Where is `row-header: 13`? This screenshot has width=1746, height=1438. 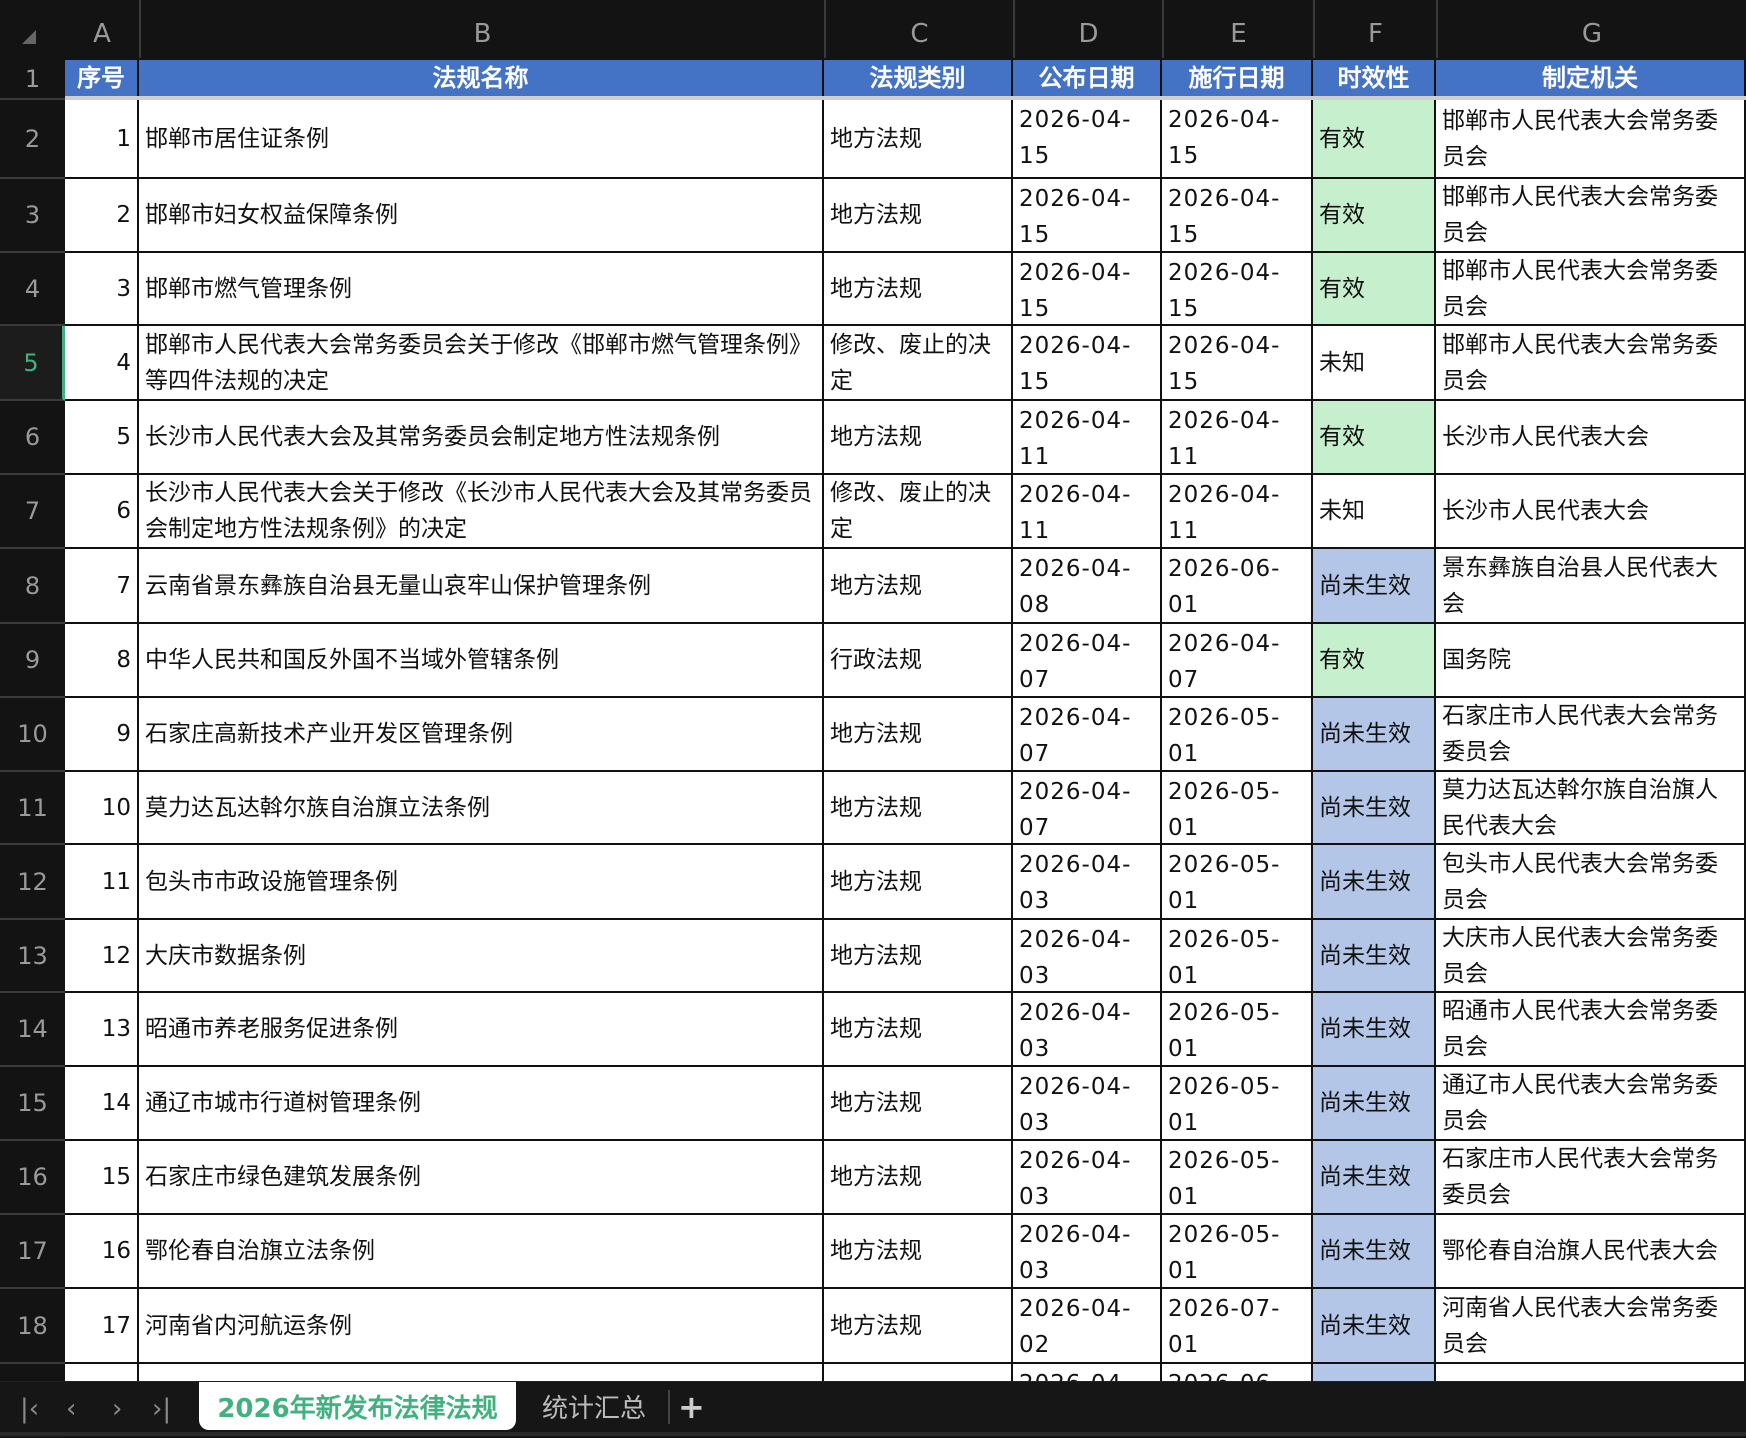
row-header: 13 is located at coordinates (32, 956).